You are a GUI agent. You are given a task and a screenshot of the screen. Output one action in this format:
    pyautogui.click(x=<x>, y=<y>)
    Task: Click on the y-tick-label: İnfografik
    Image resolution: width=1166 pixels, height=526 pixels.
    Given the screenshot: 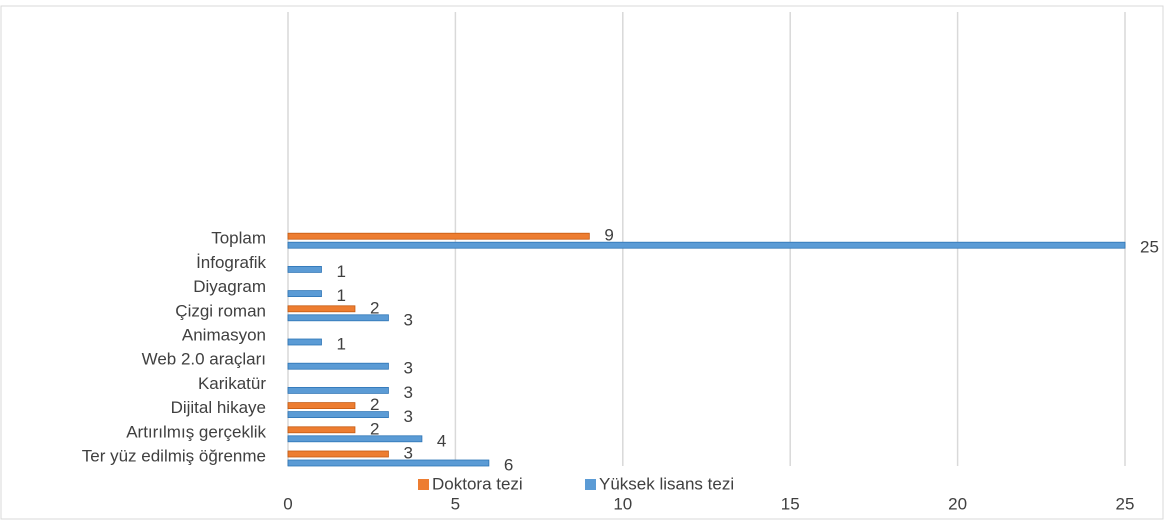 What is the action you would take?
    pyautogui.click(x=231, y=262)
    